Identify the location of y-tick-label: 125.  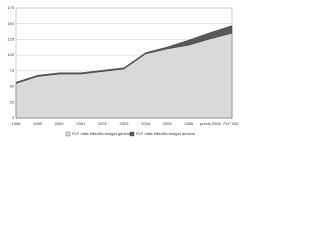
(10, 38).